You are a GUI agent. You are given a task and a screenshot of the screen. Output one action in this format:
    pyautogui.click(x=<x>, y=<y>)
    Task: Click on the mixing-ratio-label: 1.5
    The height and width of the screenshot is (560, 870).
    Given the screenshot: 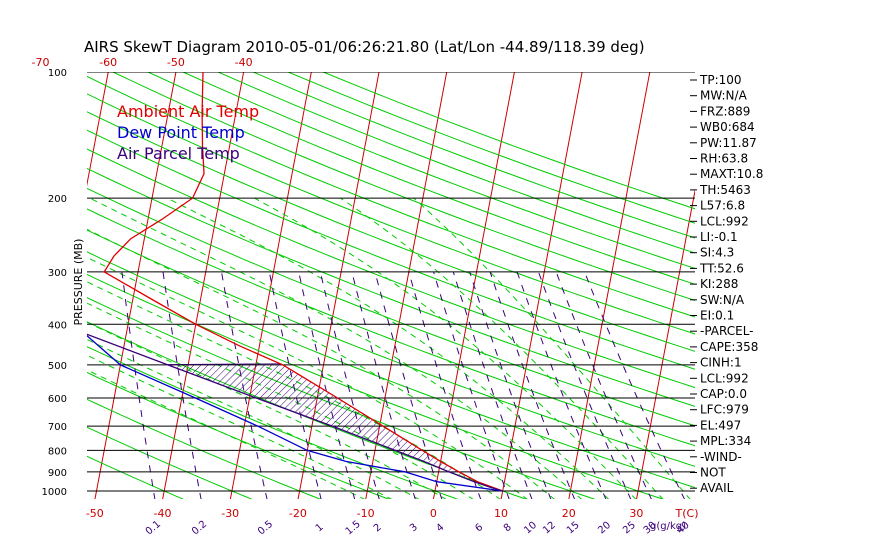 What is the action you would take?
    pyautogui.click(x=353, y=528)
    